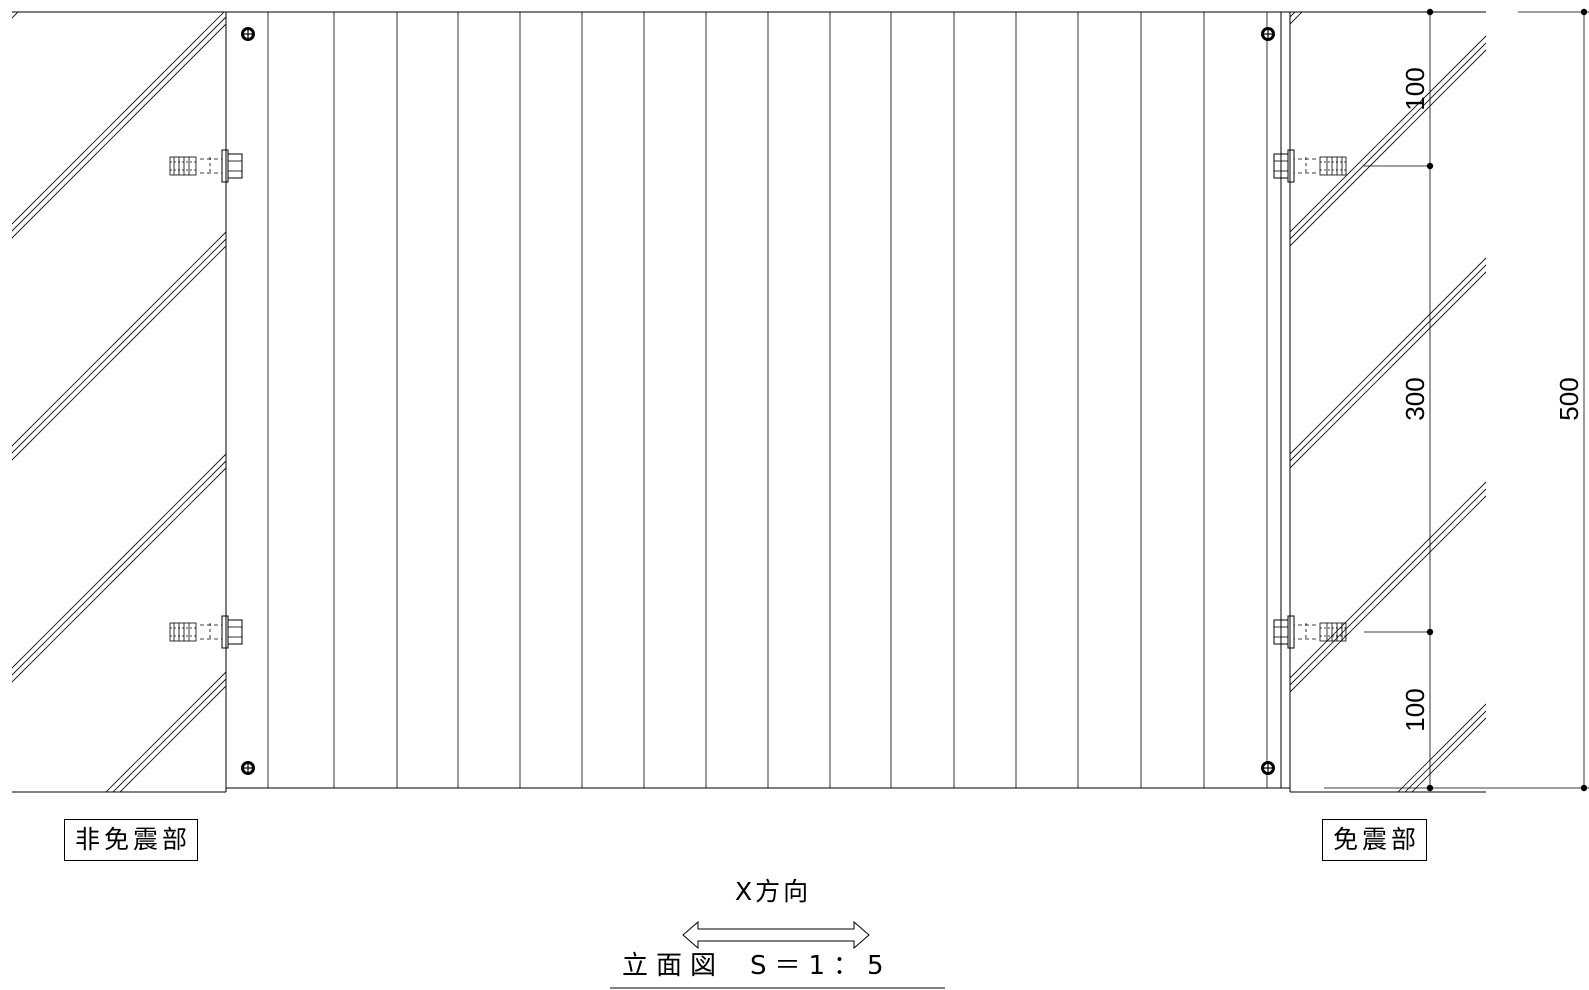 This screenshot has height=990, width=1589. Describe the element at coordinates (1415, 398) in the screenshot. I see `dim-middle: 300` at that location.